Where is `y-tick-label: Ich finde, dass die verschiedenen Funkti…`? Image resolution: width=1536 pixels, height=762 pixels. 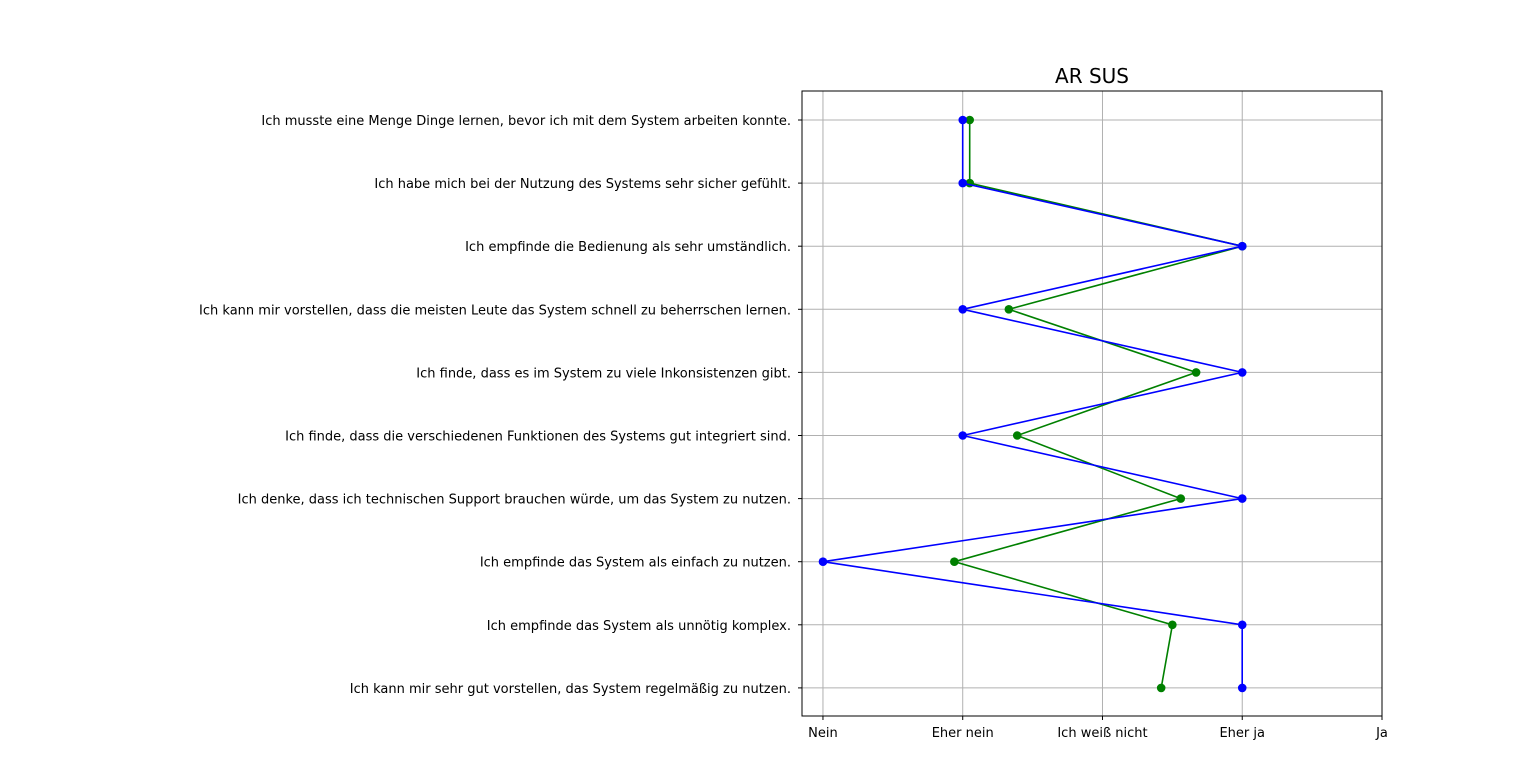 y-tick-label: Ich finde, dass die verschiedenen Funkti… is located at coordinates (538, 437).